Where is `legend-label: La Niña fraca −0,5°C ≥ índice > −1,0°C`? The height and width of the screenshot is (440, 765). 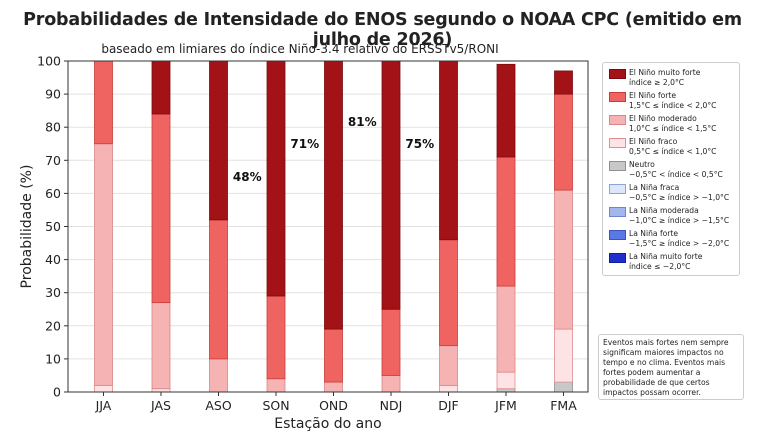 legend-label: La Niña fraca −0,5°C ≥ índice > −1,0°C is located at coordinates (679, 192).